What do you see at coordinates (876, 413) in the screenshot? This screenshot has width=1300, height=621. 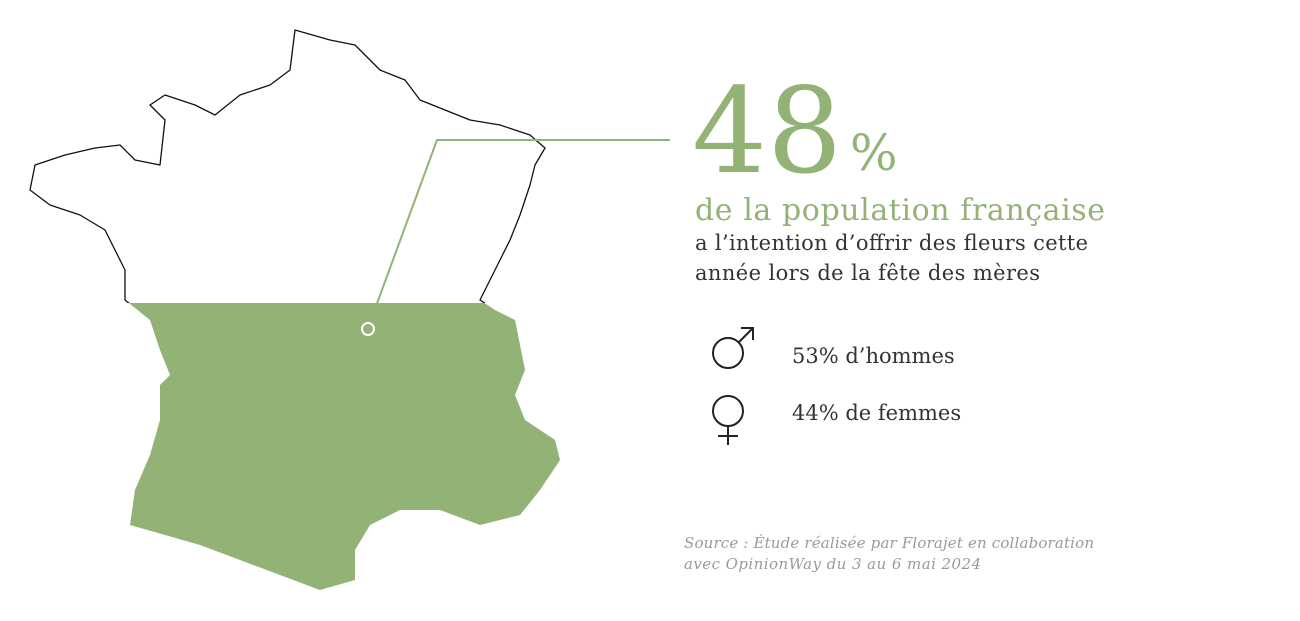 I see `breakdown-label: 44% de femmes` at bounding box center [876, 413].